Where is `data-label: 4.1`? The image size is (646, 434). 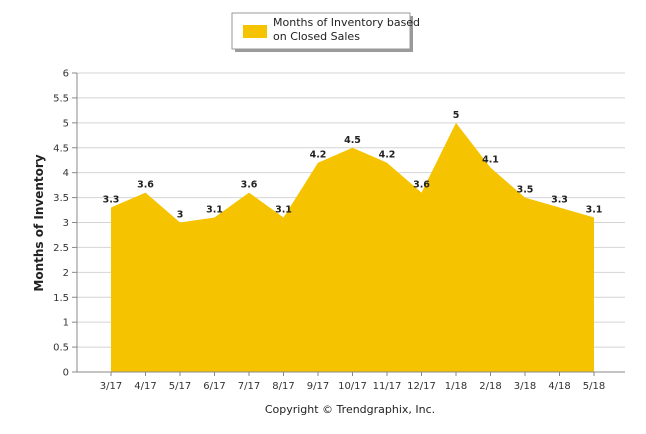
data-label: 4.1 is located at coordinates (490, 160).